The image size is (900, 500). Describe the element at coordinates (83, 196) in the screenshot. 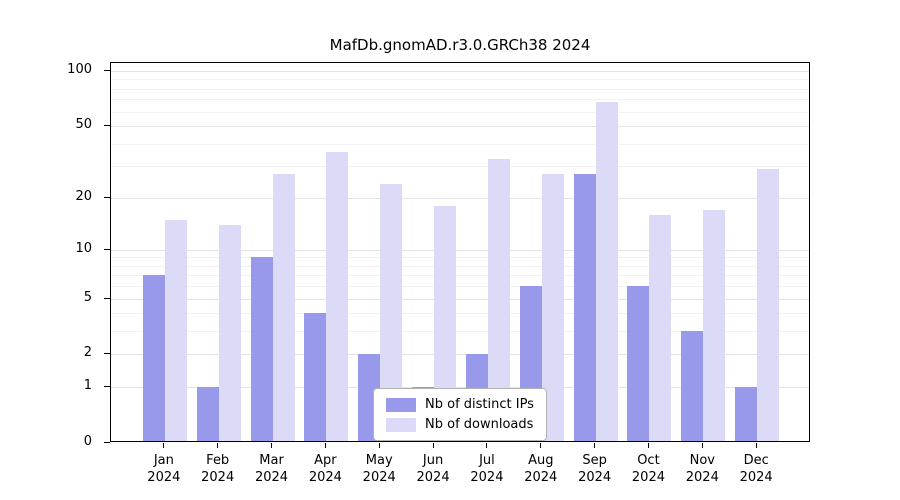

I see `y-tick-label: 20` at that location.